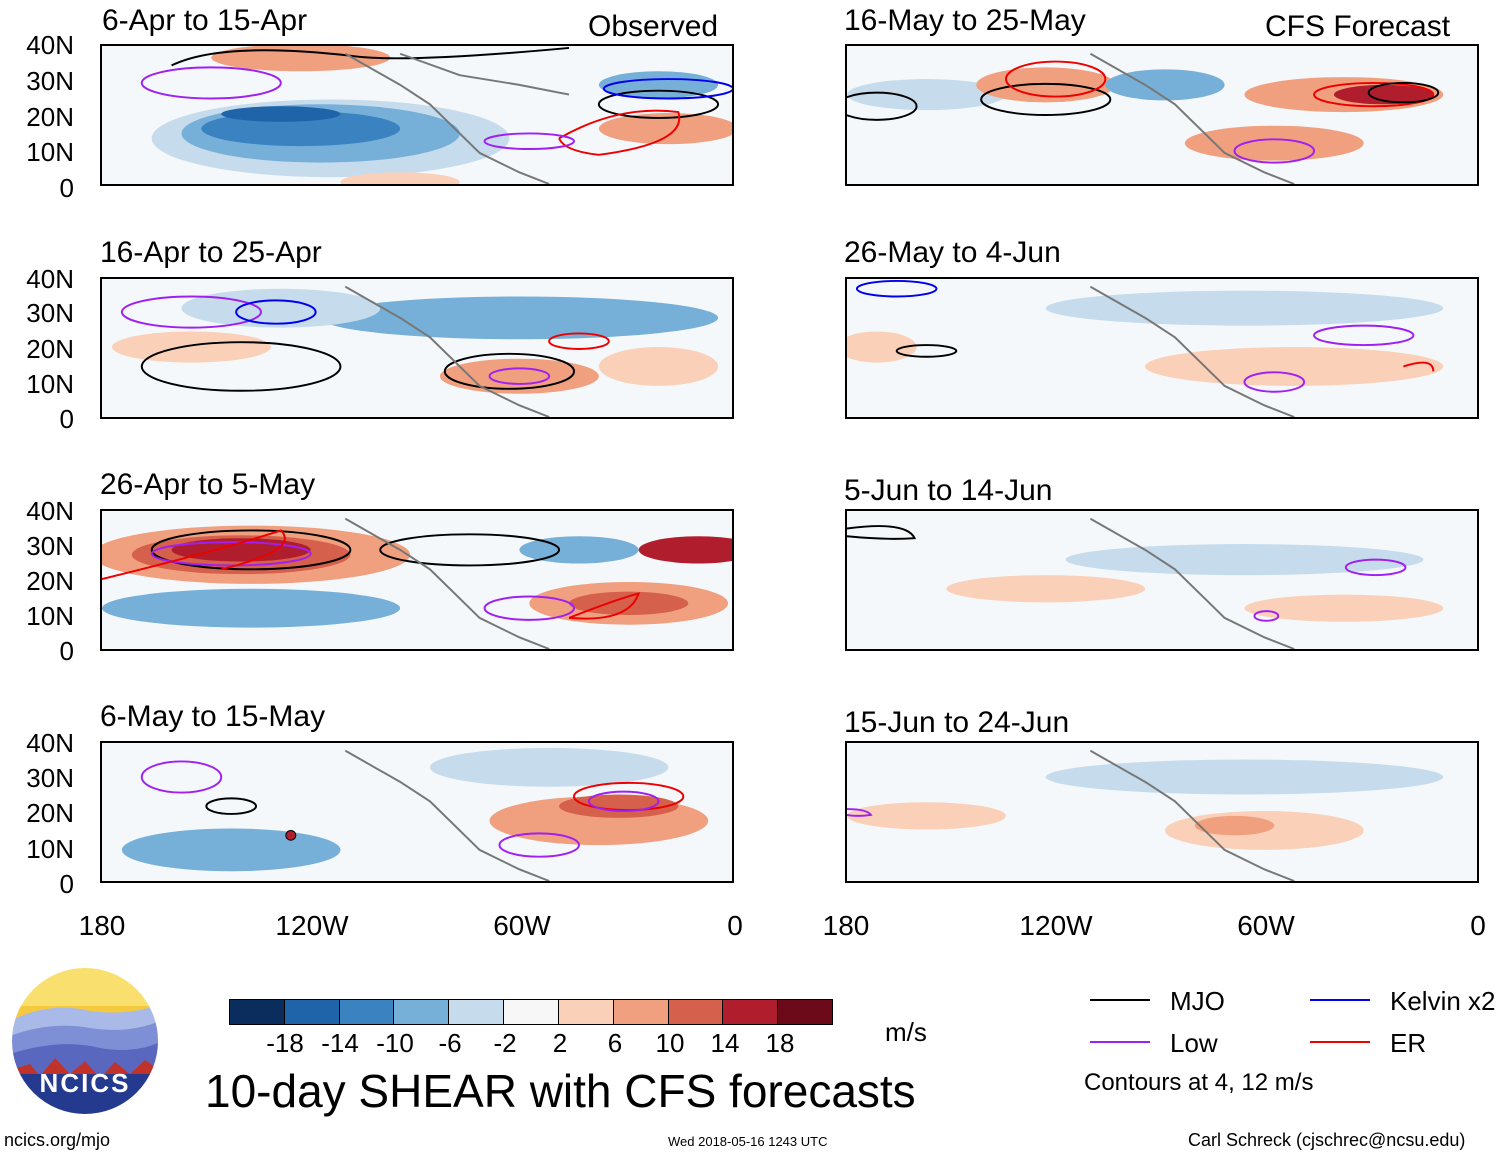 The image size is (1510, 1157). What do you see at coordinates (615, 1043) in the screenshot?
I see `colorbar-label: 6` at bounding box center [615, 1043].